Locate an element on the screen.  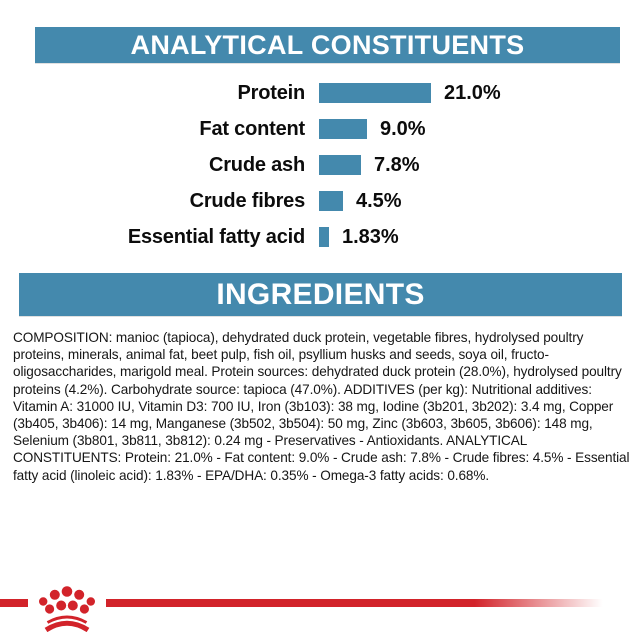
chart-row: Crude ash 7.8% is located at coordinates (320, 164).